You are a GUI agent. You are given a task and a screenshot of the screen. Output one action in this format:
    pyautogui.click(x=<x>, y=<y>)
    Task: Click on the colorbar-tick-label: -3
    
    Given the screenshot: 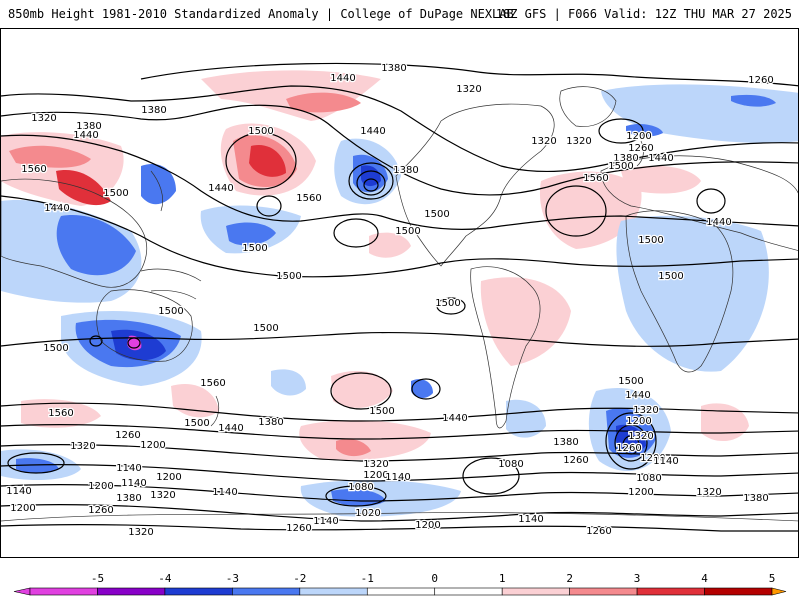 What is the action you would take?
    pyautogui.click(x=232, y=578)
    